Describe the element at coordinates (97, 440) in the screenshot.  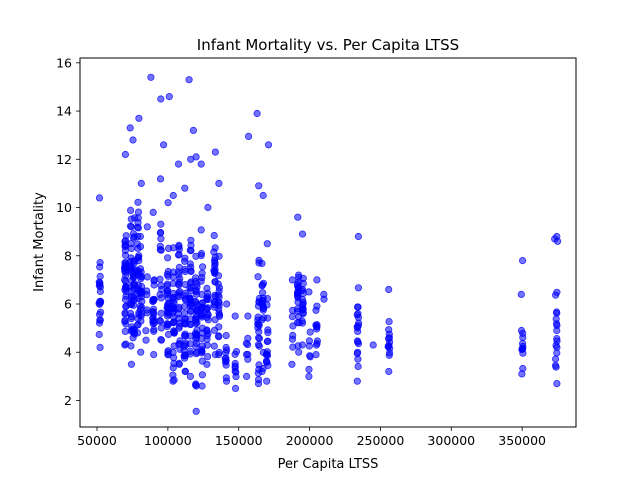
I see `x-tick-label: 50000` at that location.